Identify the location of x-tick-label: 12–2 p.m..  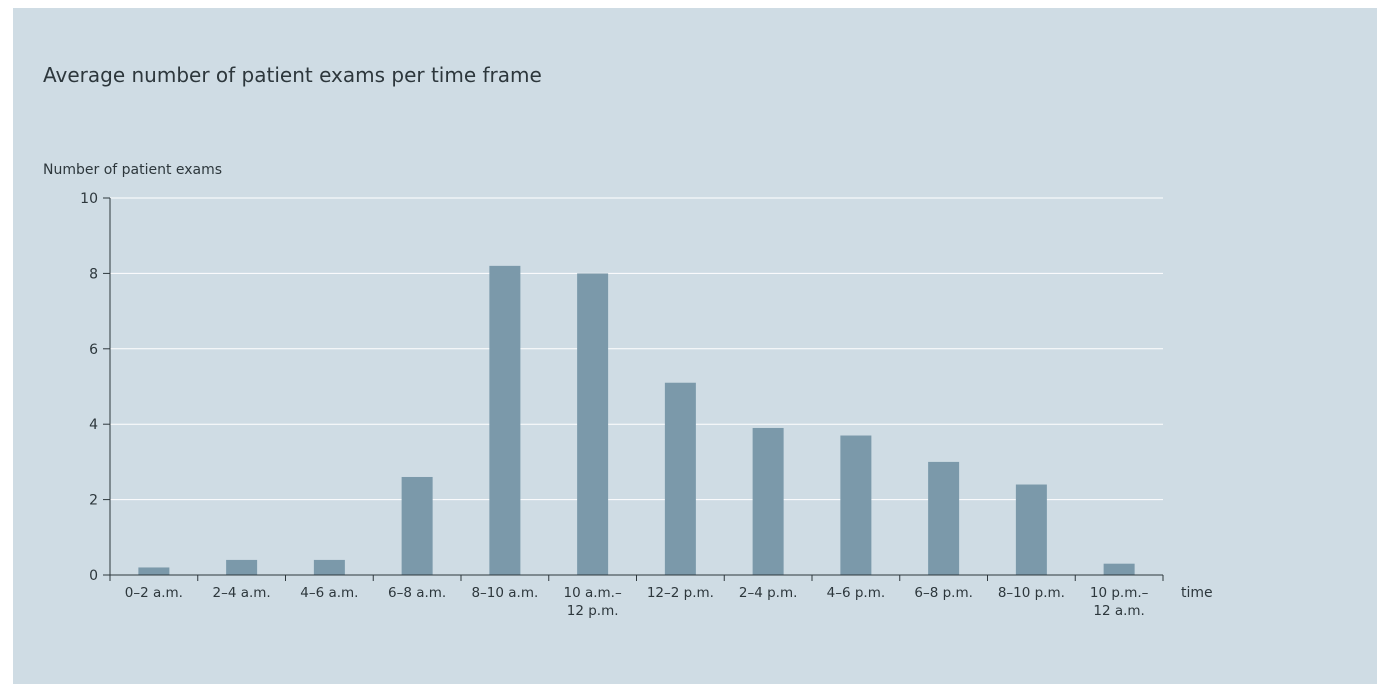
(680, 593).